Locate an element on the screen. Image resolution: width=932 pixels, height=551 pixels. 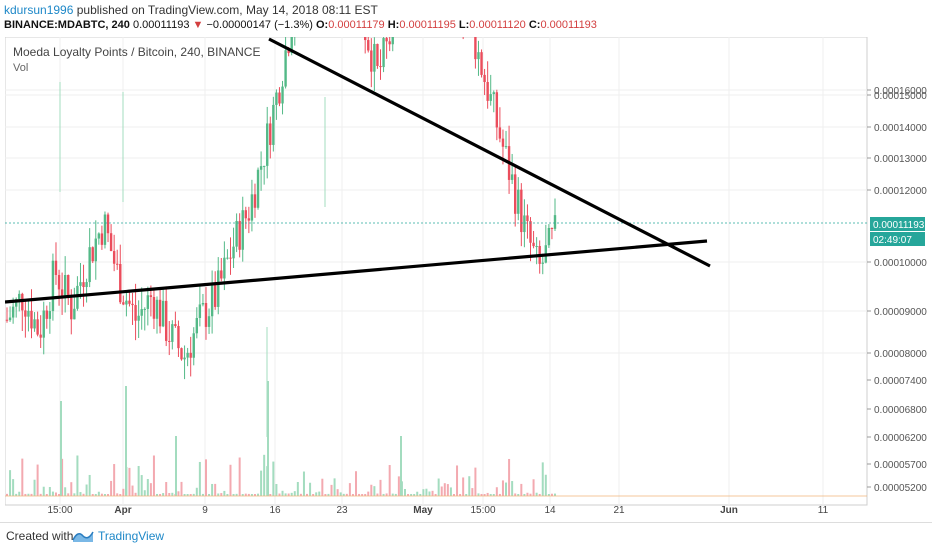
time-tick-label: 15:00 is located at coordinates (482, 510).